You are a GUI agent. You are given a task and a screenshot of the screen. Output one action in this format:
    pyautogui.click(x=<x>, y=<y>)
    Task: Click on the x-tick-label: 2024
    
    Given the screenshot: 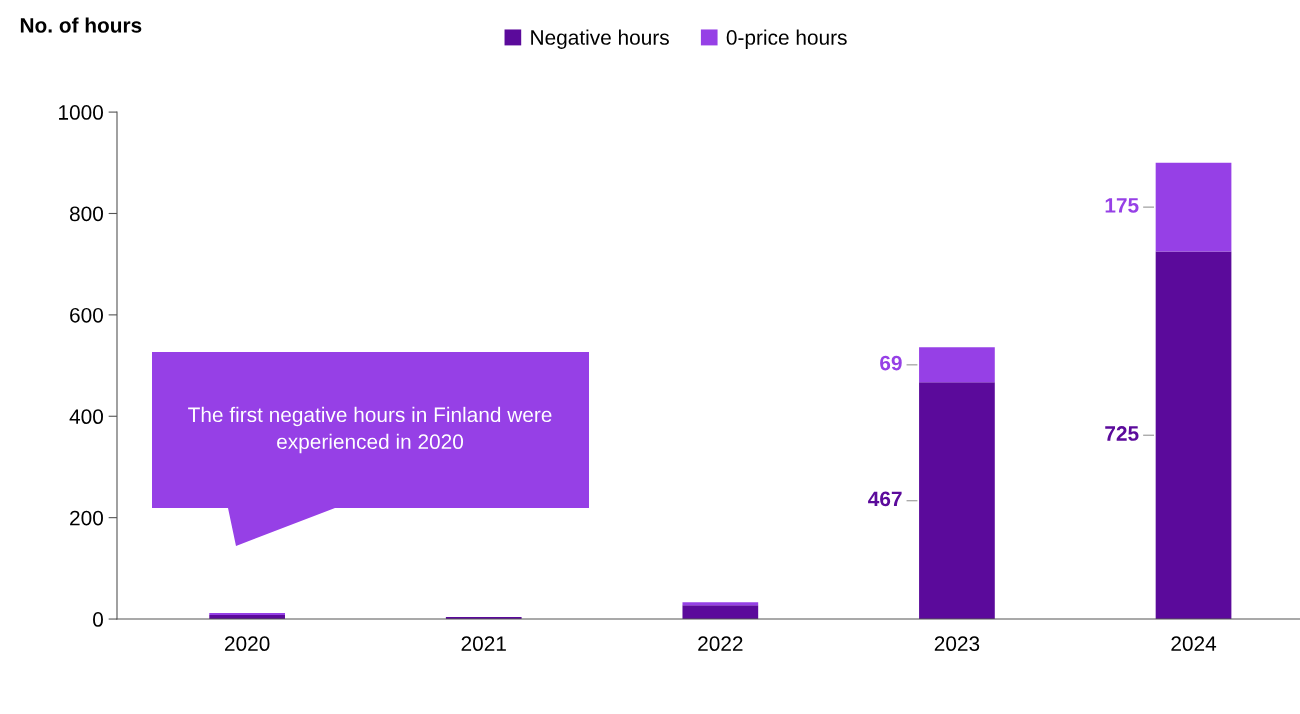 What is the action you would take?
    pyautogui.click(x=1194, y=644)
    